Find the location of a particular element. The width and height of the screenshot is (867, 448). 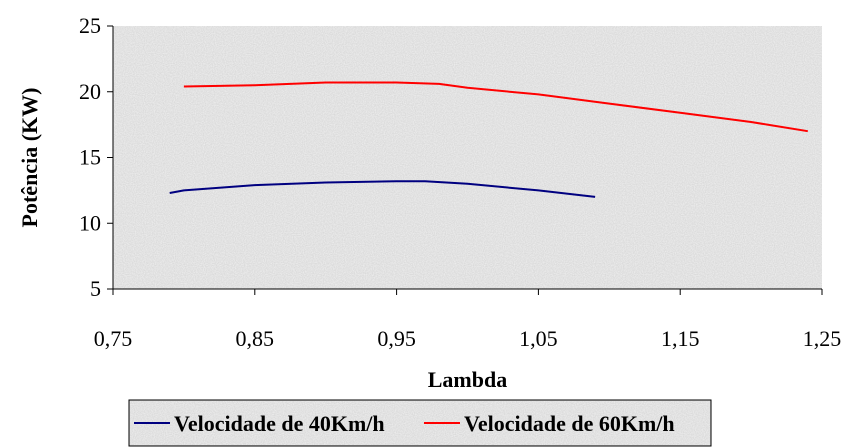

x-tick-label: 0,85 is located at coordinates (255, 338).